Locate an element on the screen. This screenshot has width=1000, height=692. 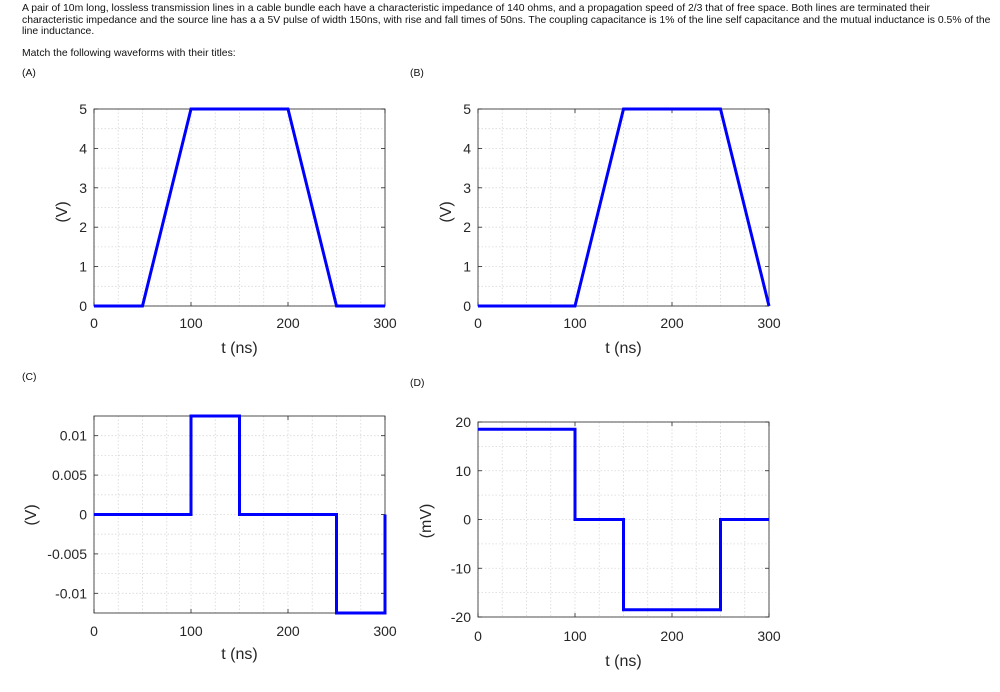
panel-label-a: (A) is located at coordinates (29, 73).